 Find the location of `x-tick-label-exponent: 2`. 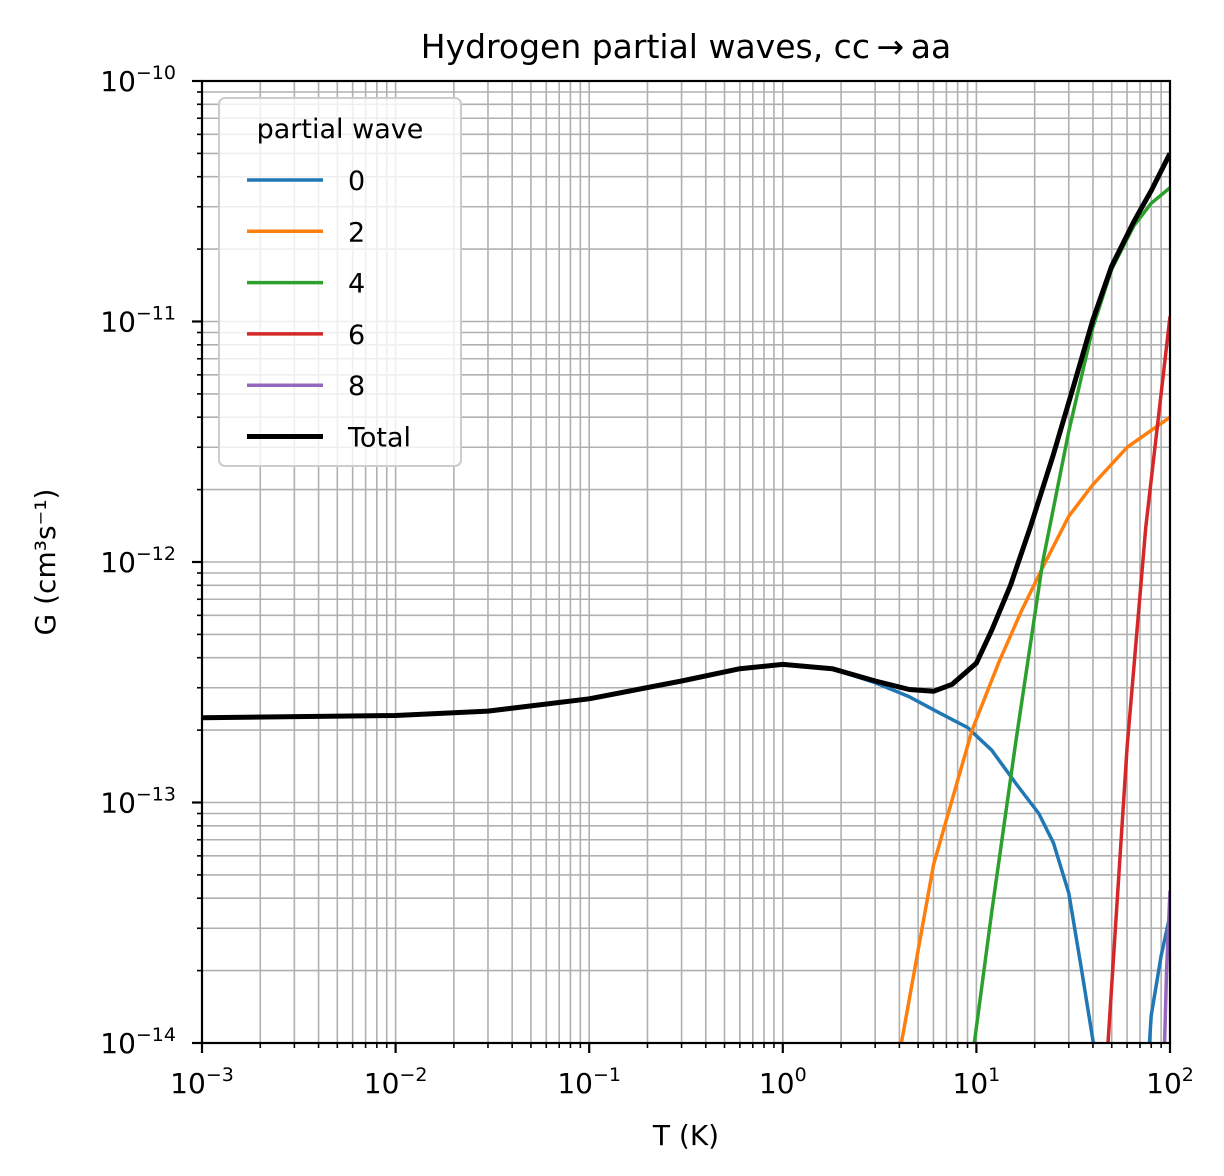

x-tick-label-exponent: 2 is located at coordinates (1188, 1075).